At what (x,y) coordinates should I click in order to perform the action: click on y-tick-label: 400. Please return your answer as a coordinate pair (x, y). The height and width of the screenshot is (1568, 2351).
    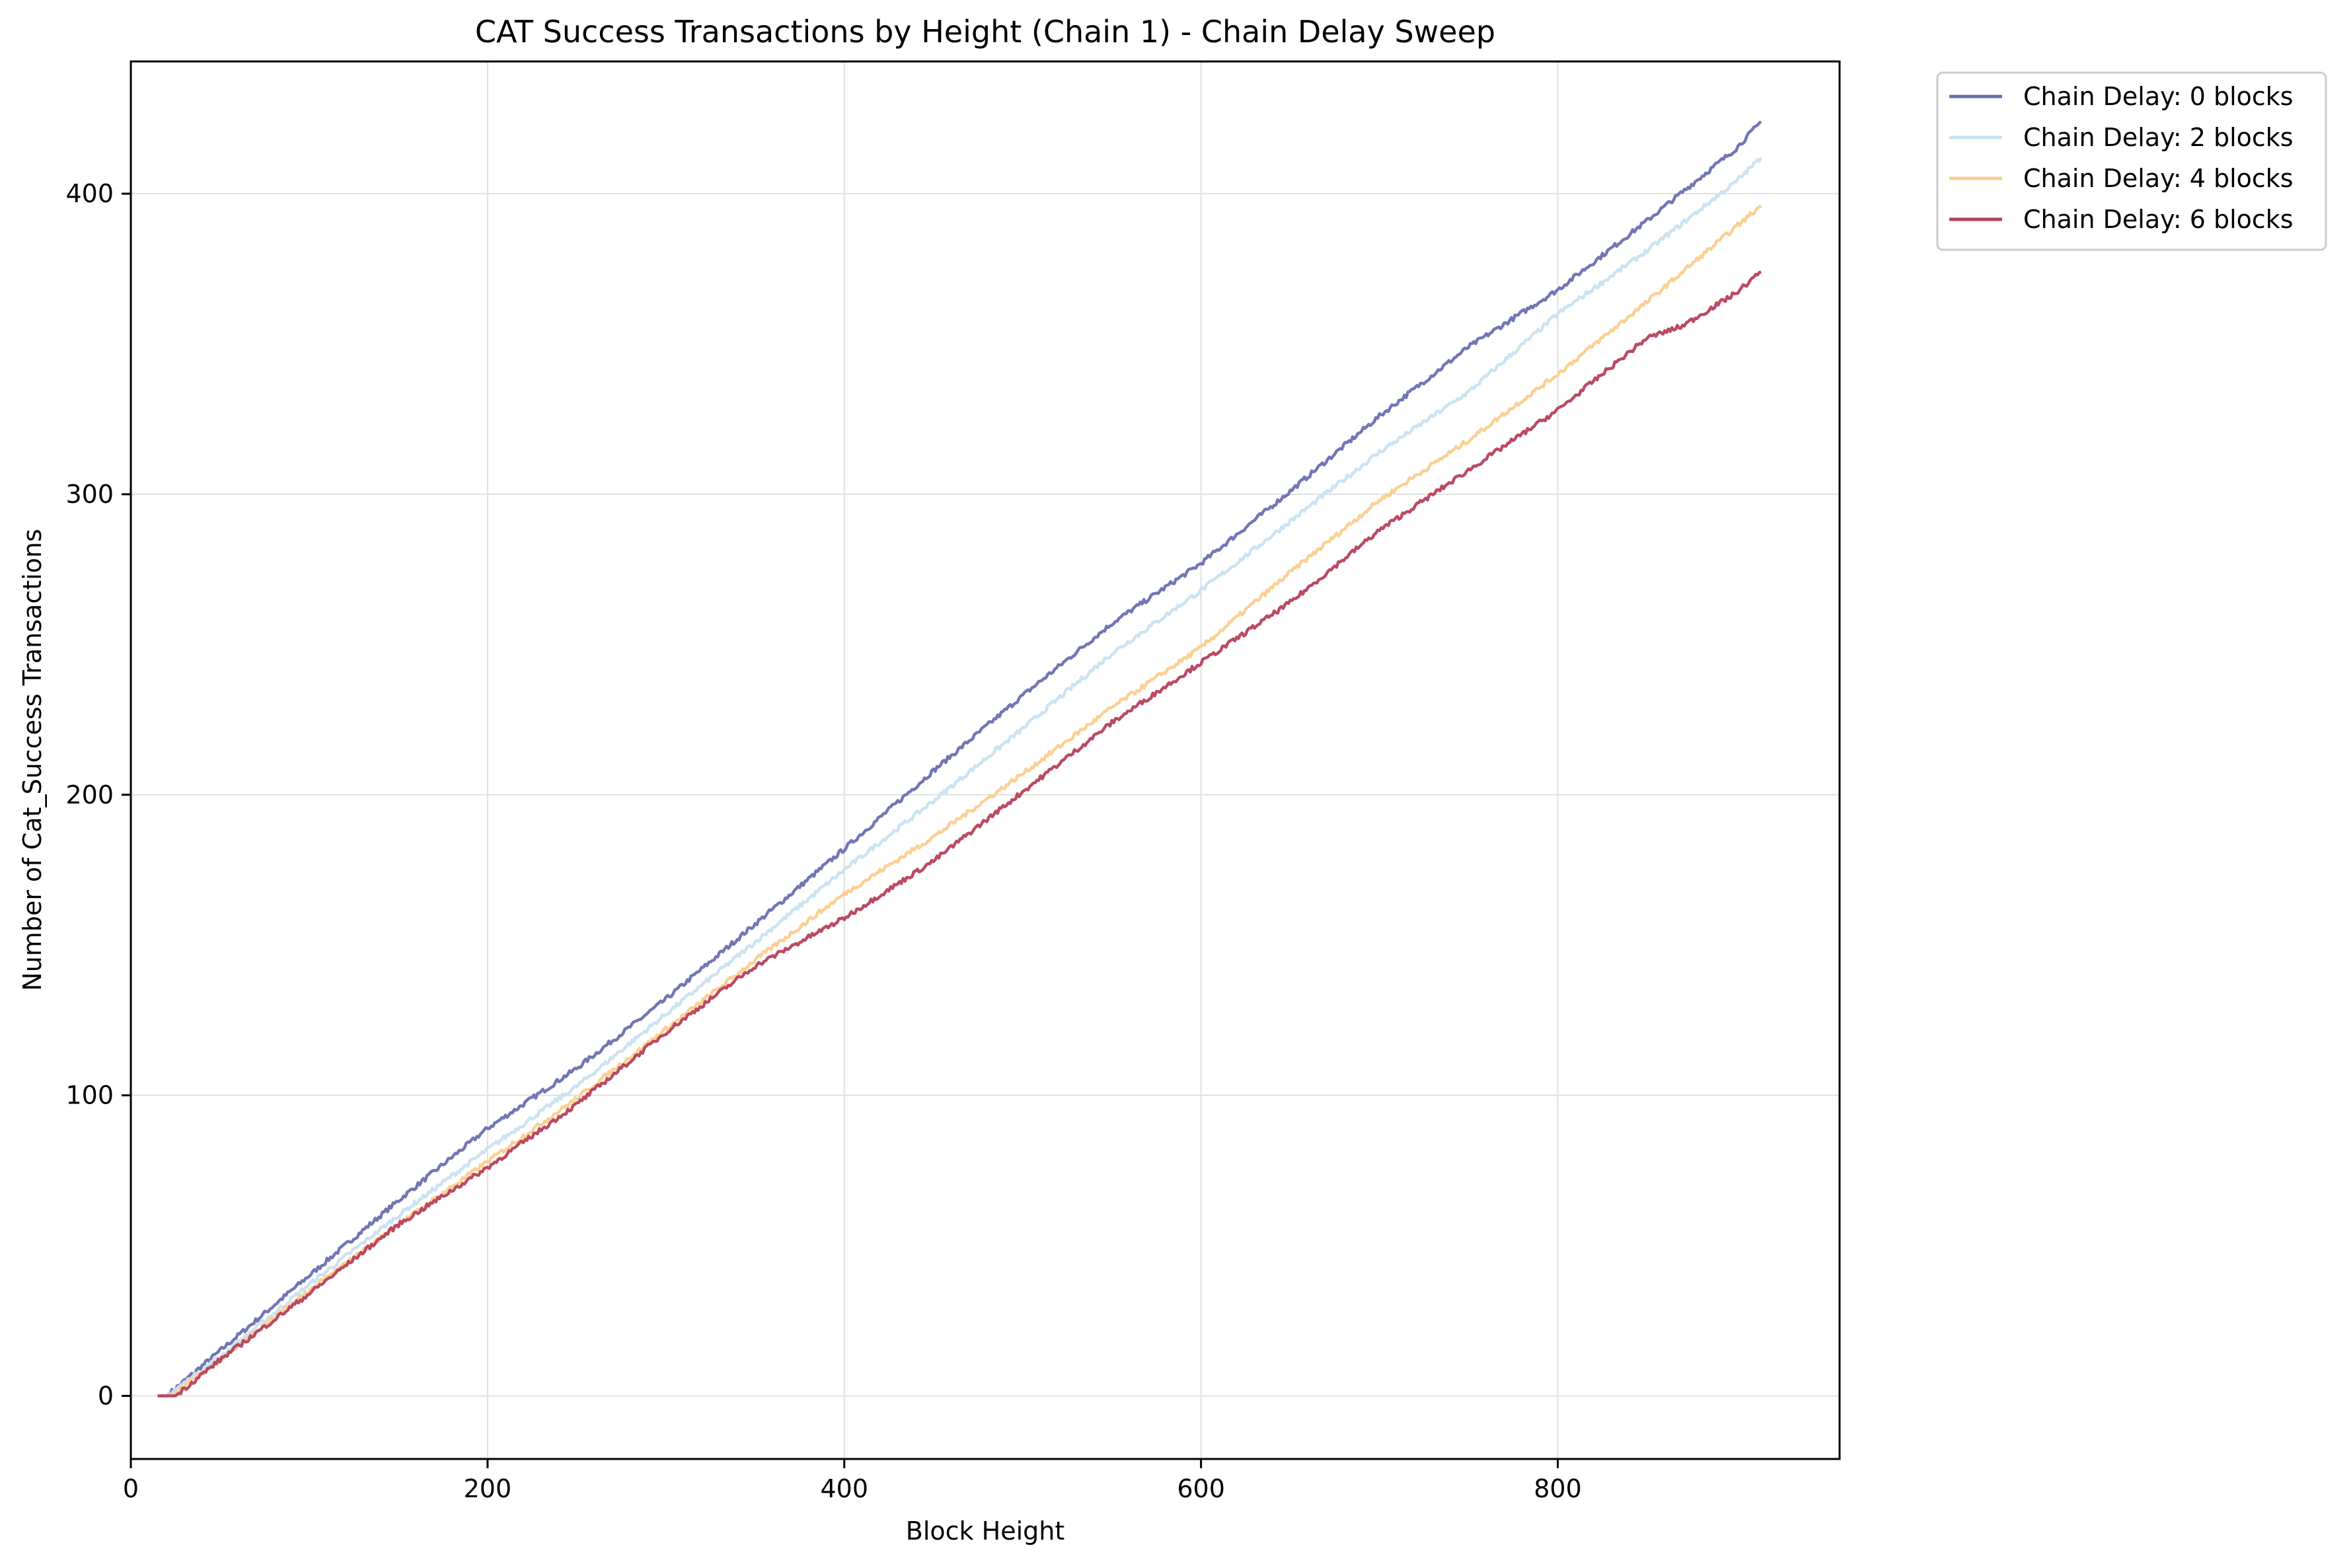
    Looking at the image, I should click on (89, 194).